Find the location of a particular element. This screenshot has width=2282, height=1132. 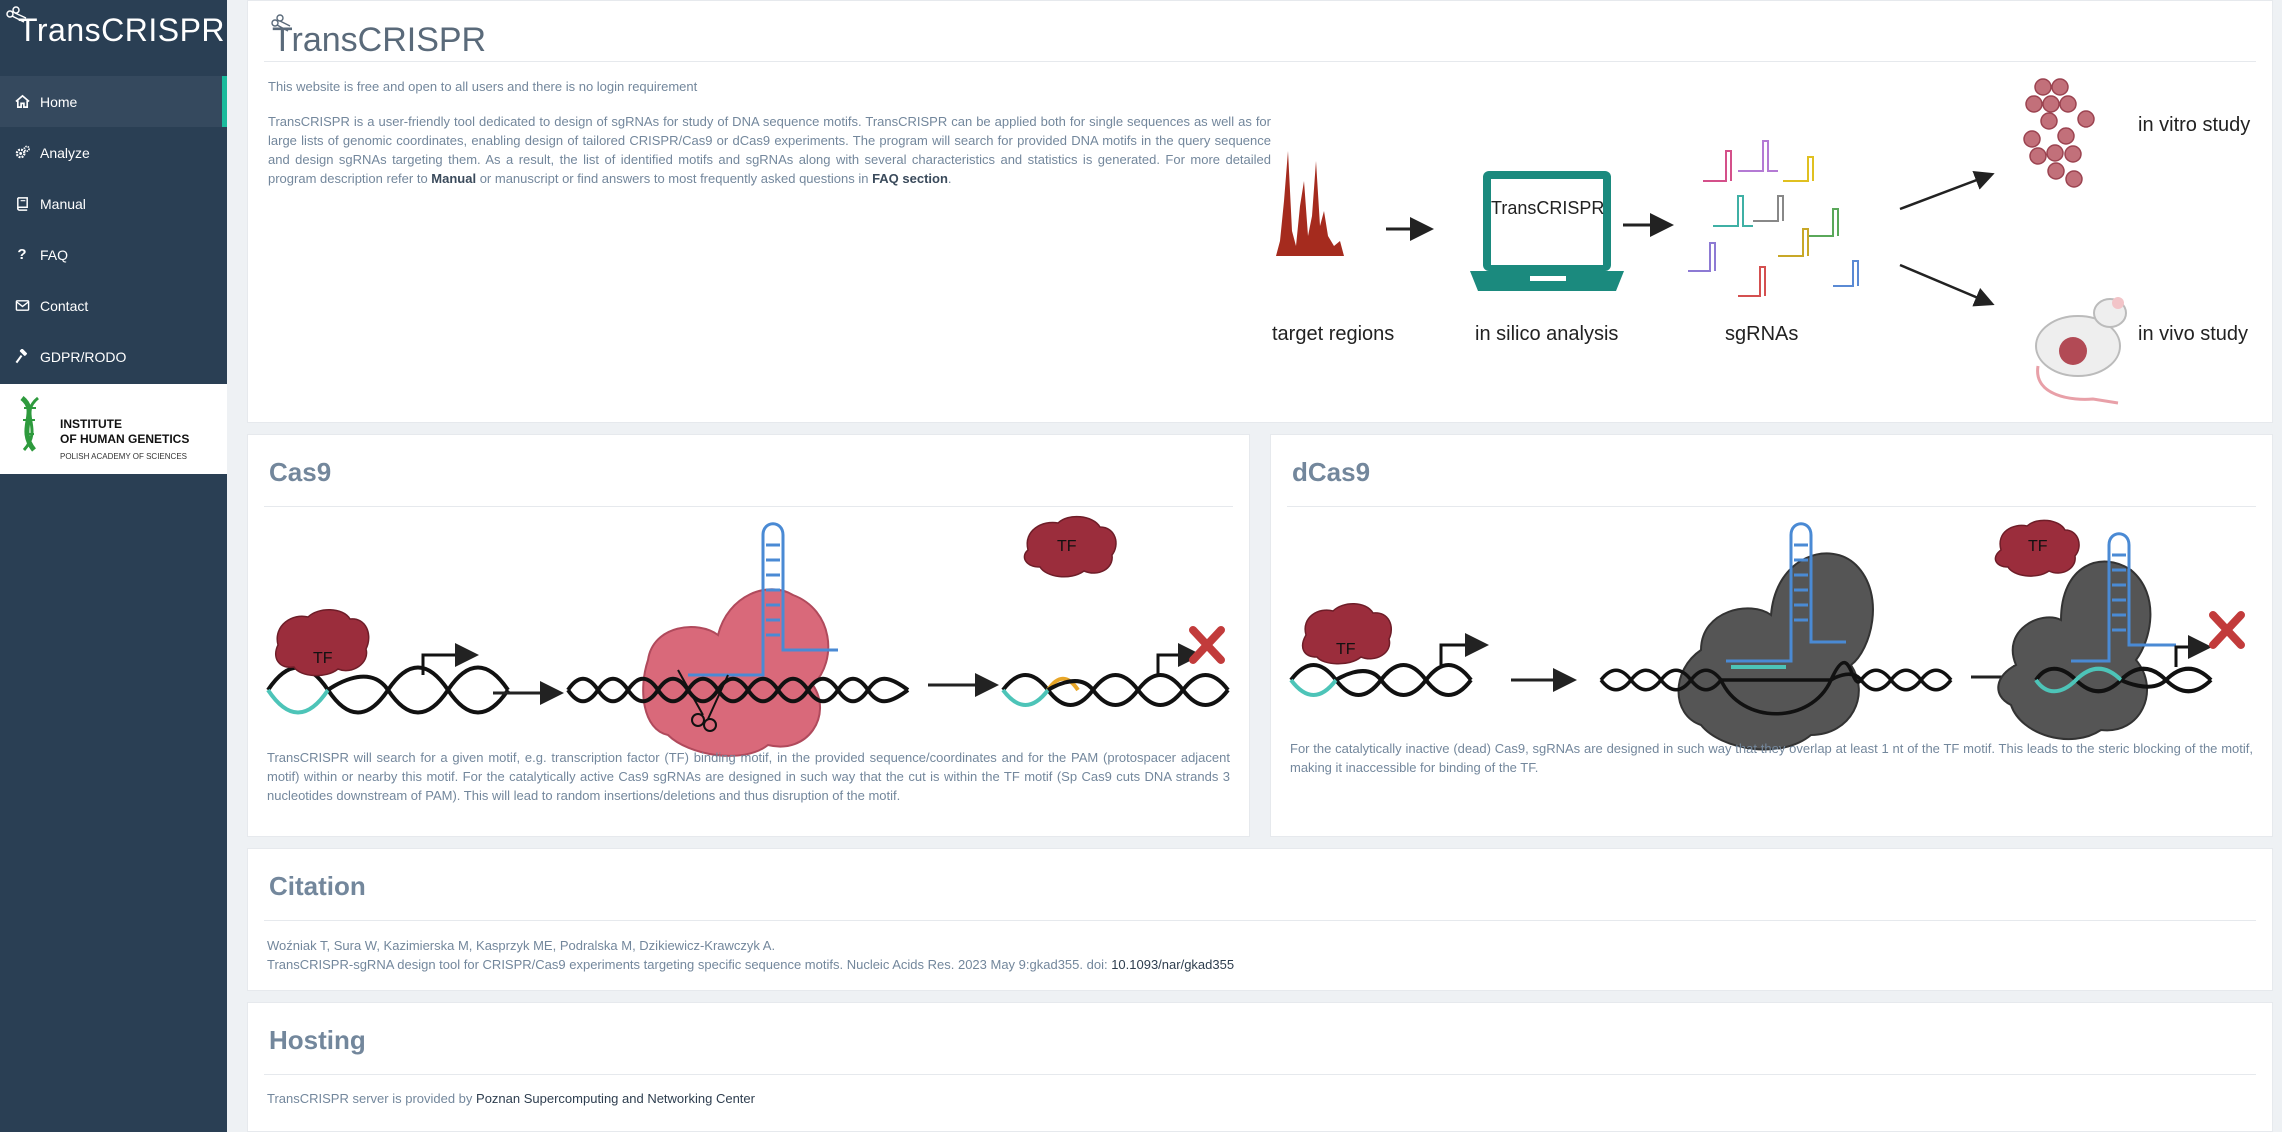

cas9-protein is located at coordinates (736, 672).